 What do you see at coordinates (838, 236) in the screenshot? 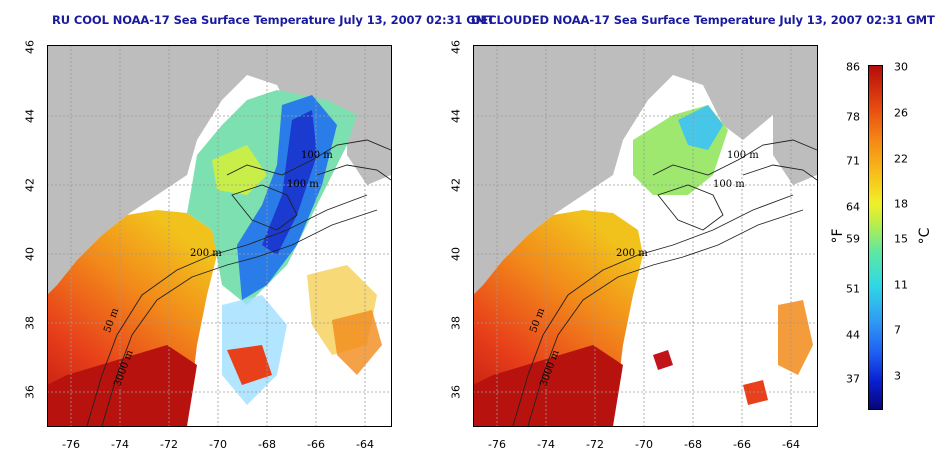
I see `fahrenheit-unit-label: °F` at bounding box center [838, 236].